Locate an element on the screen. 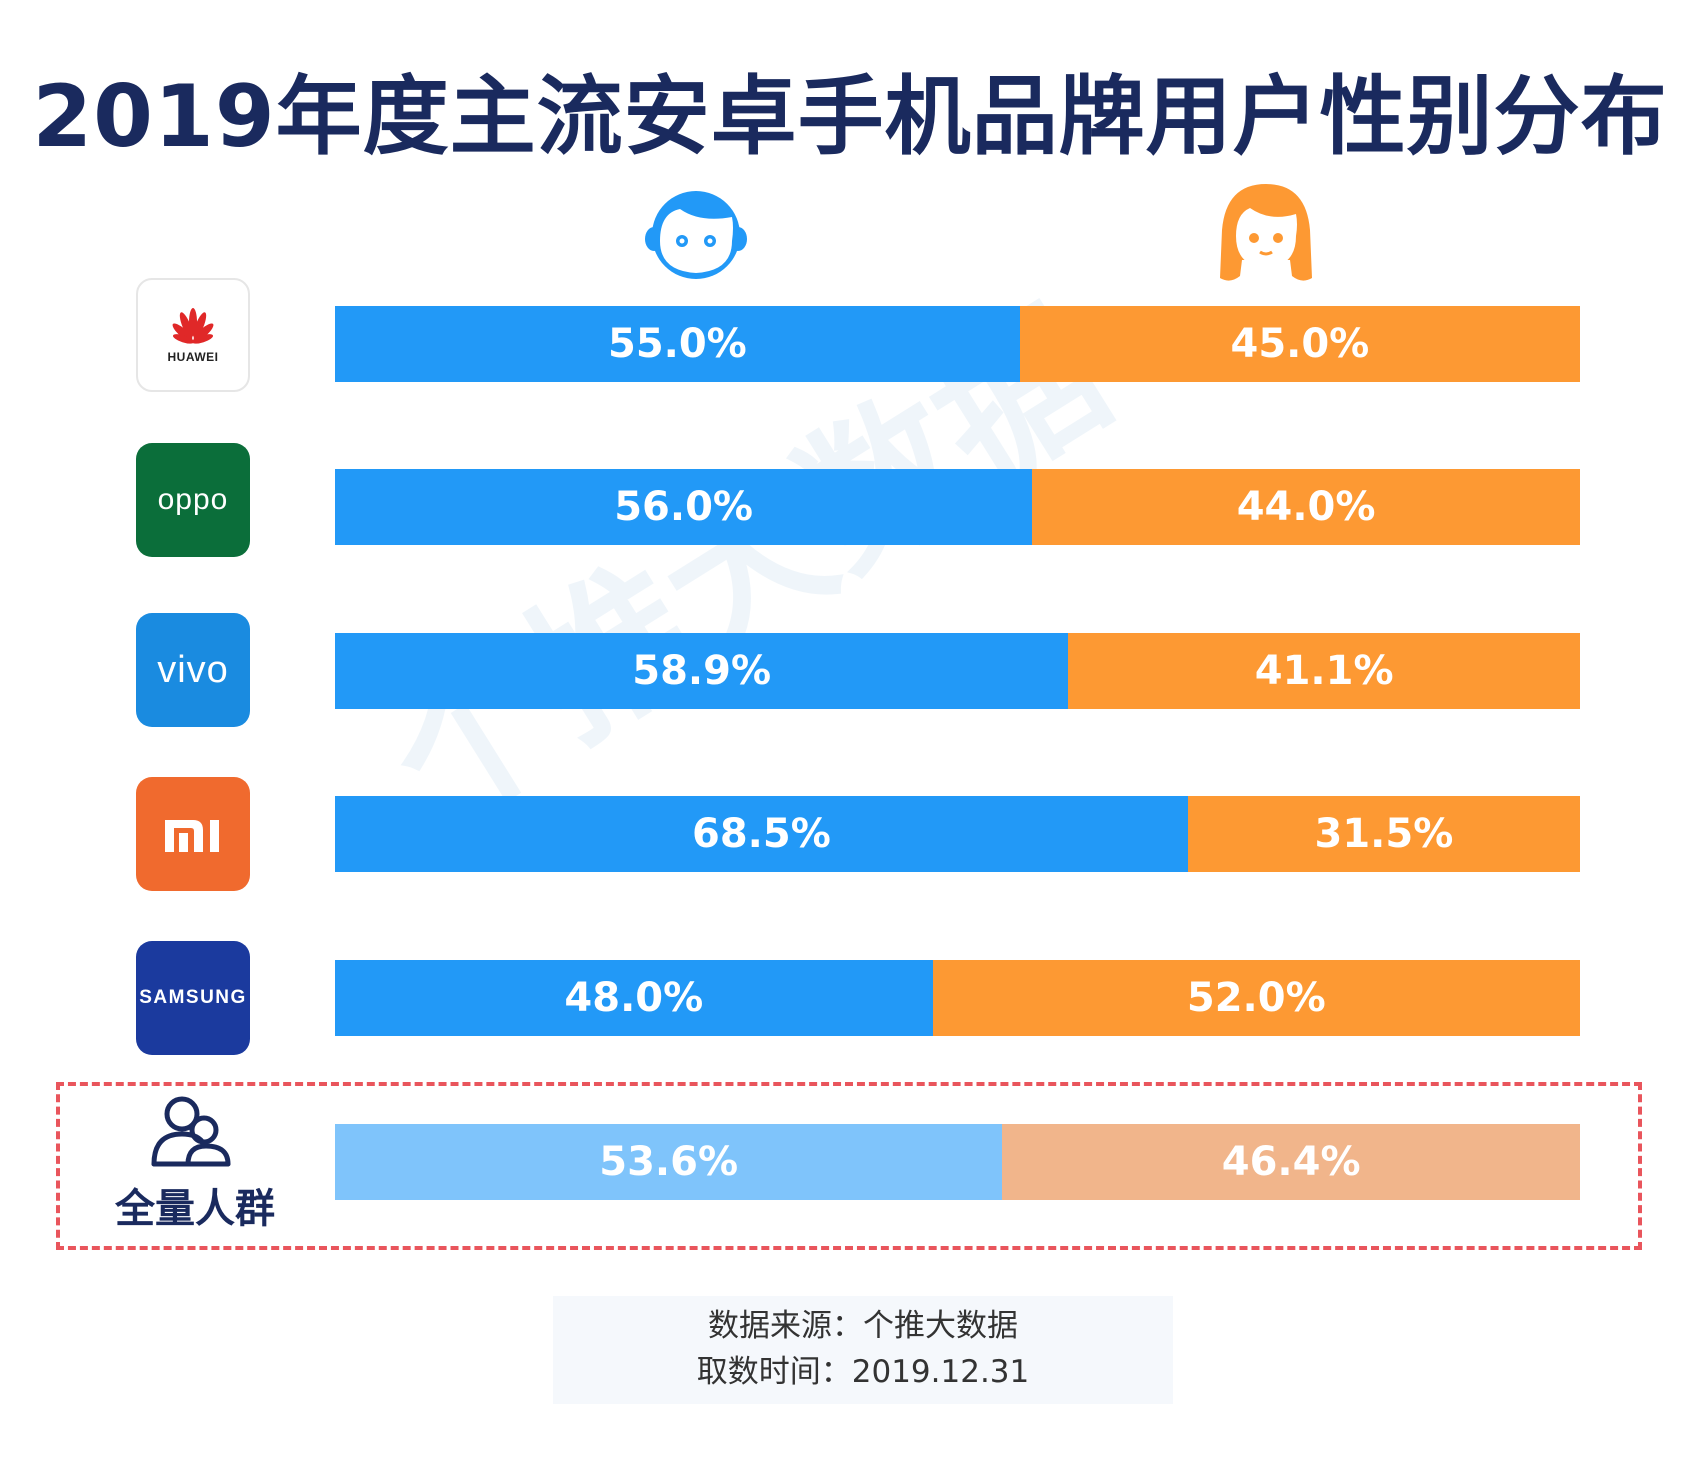  bar-female: 46.4% is located at coordinates (1291, 1162).